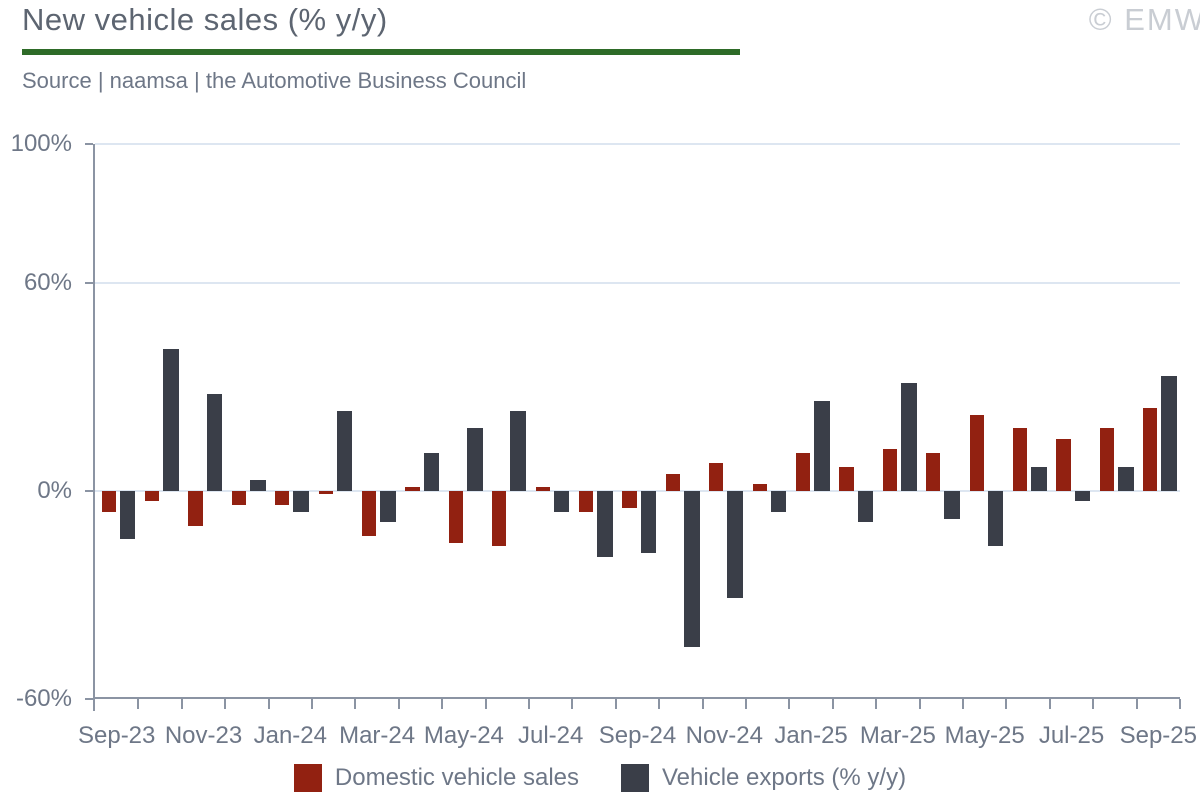 The width and height of the screenshot is (1200, 800). I want to click on x-axis-label-jan-24: Jan-24, so click(290, 735).